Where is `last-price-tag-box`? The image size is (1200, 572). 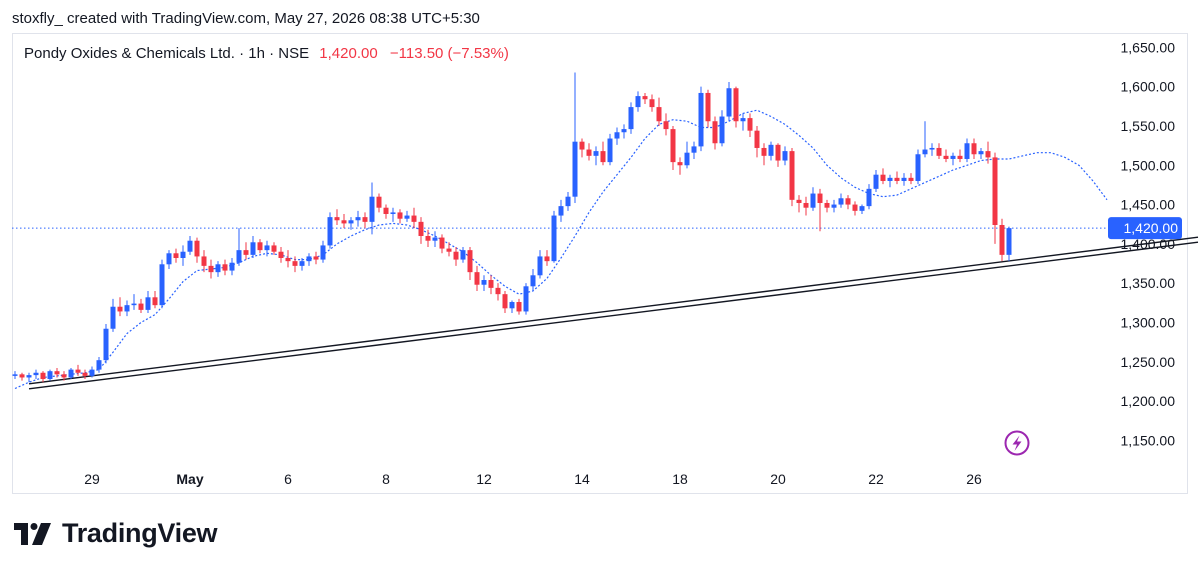
last-price-tag-box is located at coordinates (1145, 228).